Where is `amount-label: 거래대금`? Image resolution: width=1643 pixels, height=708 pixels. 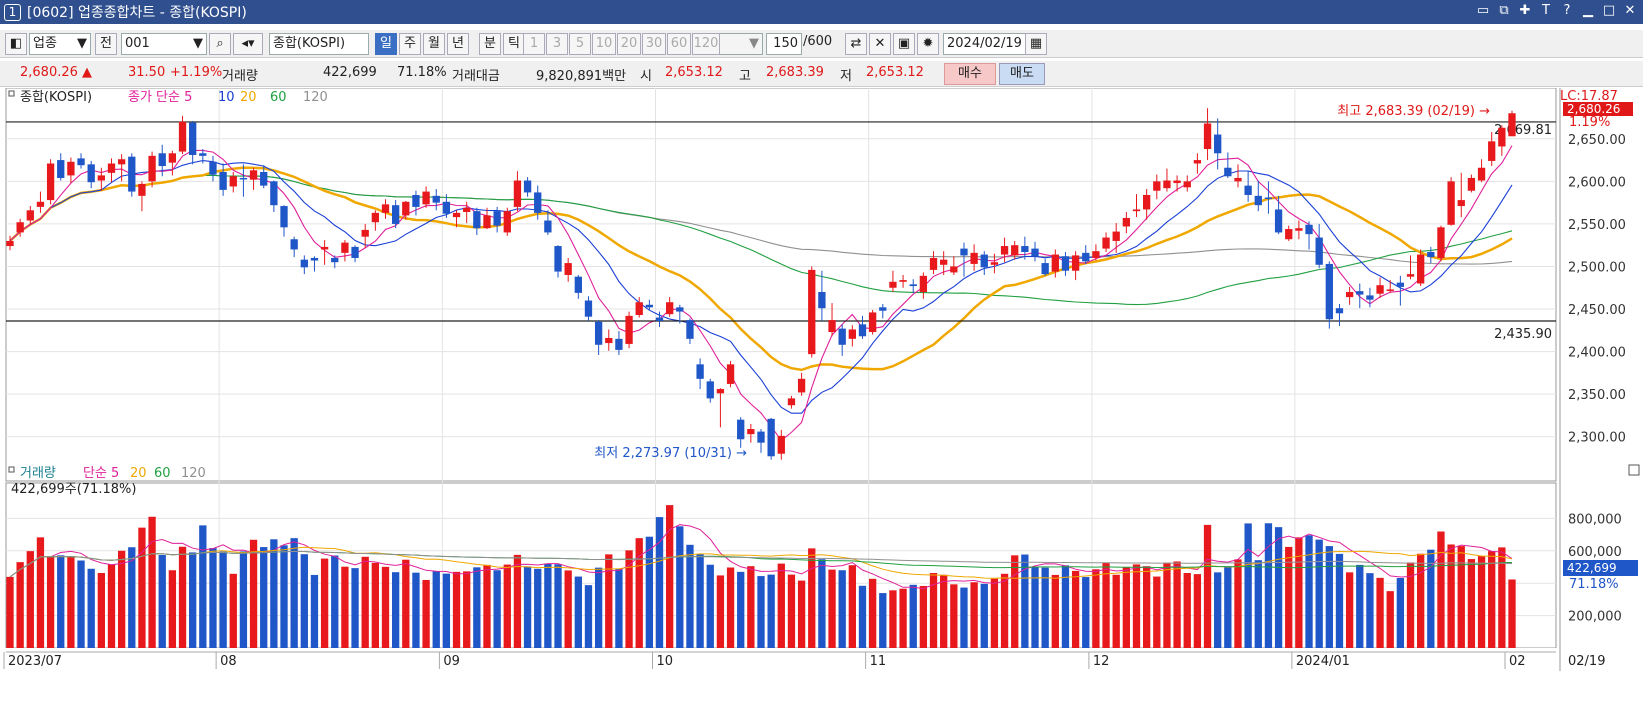
amount-label: 거래대금 is located at coordinates (476, 76).